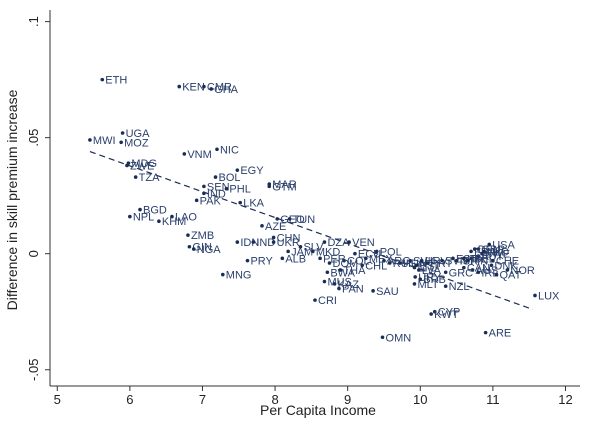 The height and width of the screenshot is (422, 590). I want to click on data-point-kwt, so click(431, 314).